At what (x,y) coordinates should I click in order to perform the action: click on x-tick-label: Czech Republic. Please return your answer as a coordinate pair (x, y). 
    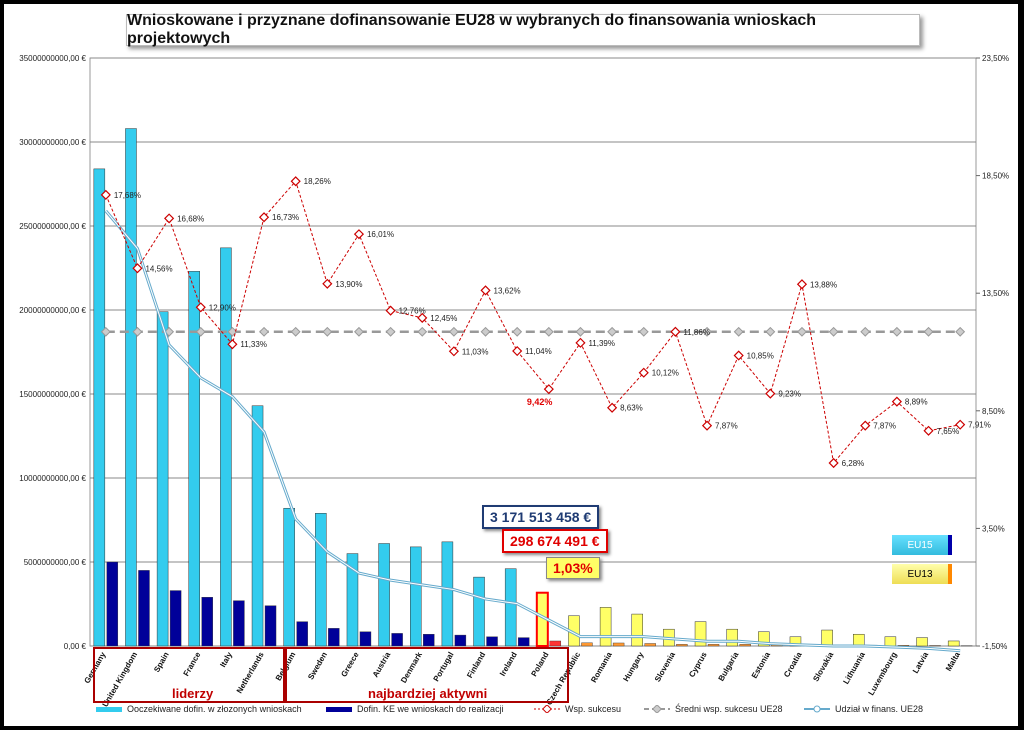
    Looking at the image, I should click on (564, 678).